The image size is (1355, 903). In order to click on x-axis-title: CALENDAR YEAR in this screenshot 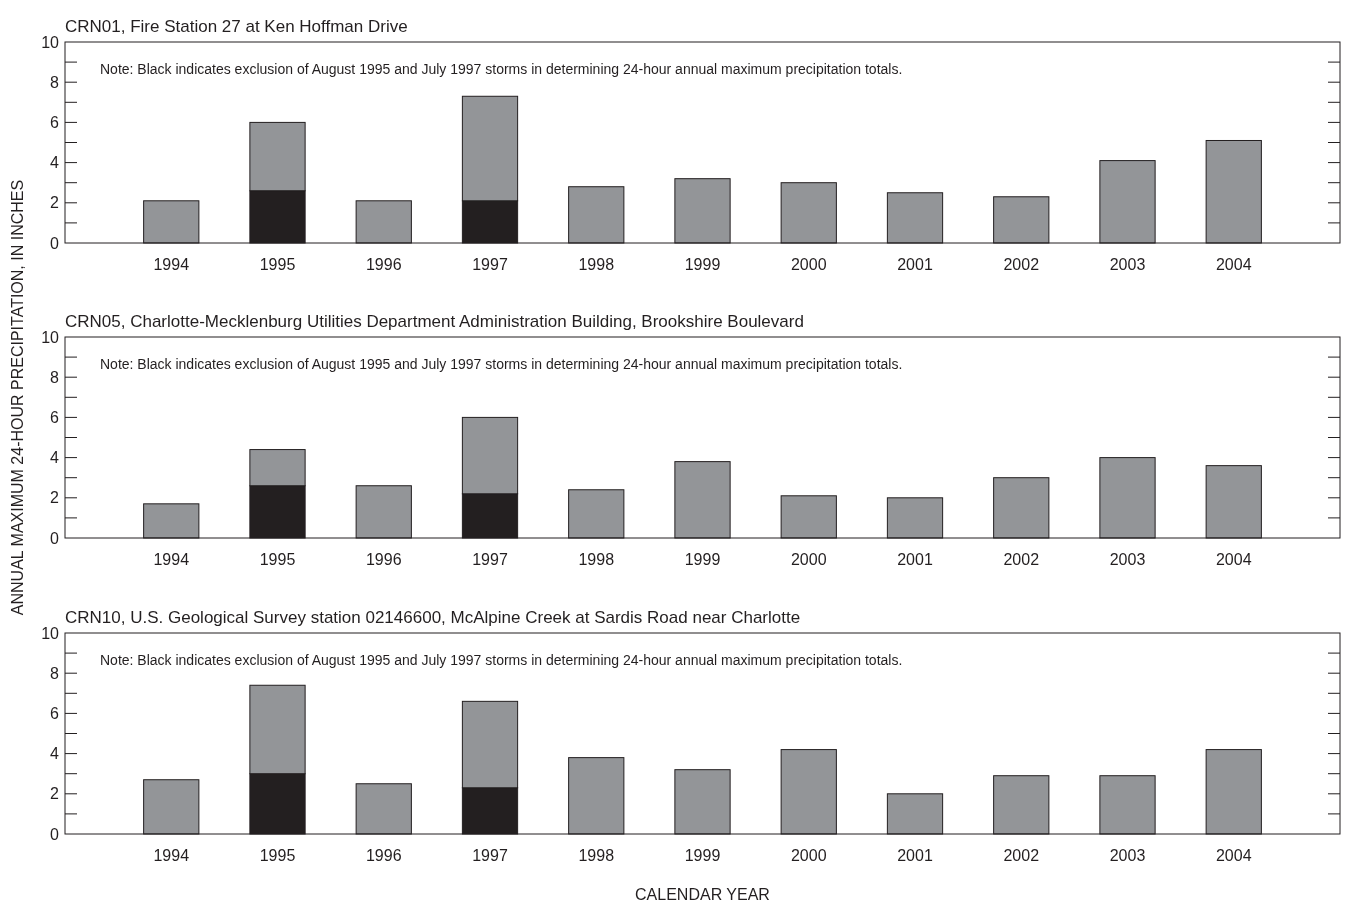, I will do `click(702, 894)`.